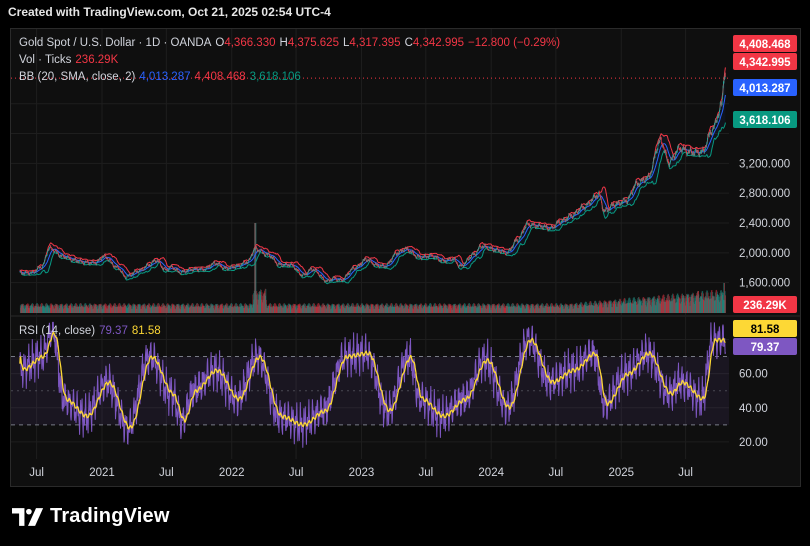 Image resolution: width=810 pixels, height=546 pixels. I want to click on svg-text: 4,342.995, so click(765, 63).